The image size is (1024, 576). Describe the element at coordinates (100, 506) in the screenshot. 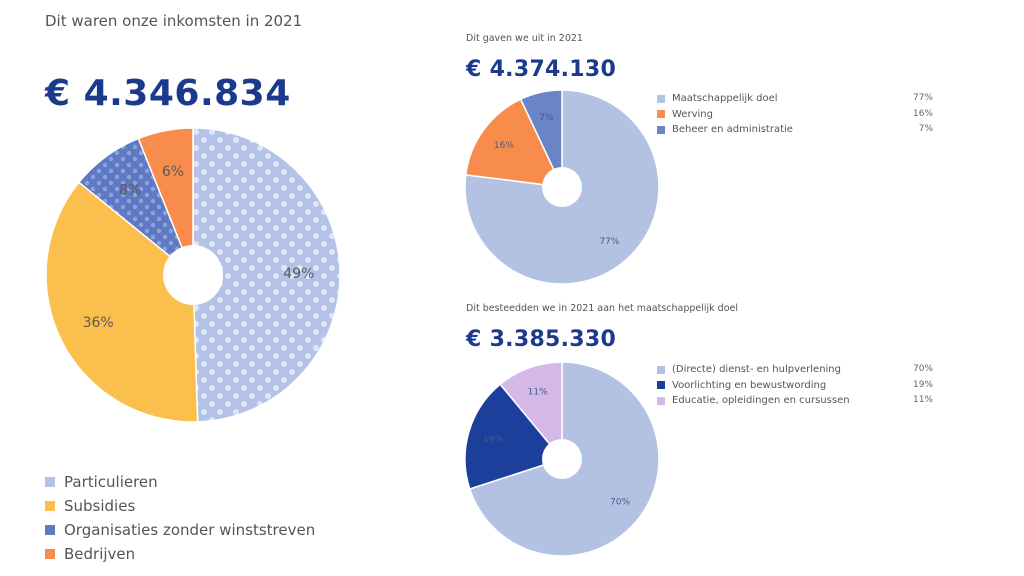

I see `legend-label: Subsidies` at that location.